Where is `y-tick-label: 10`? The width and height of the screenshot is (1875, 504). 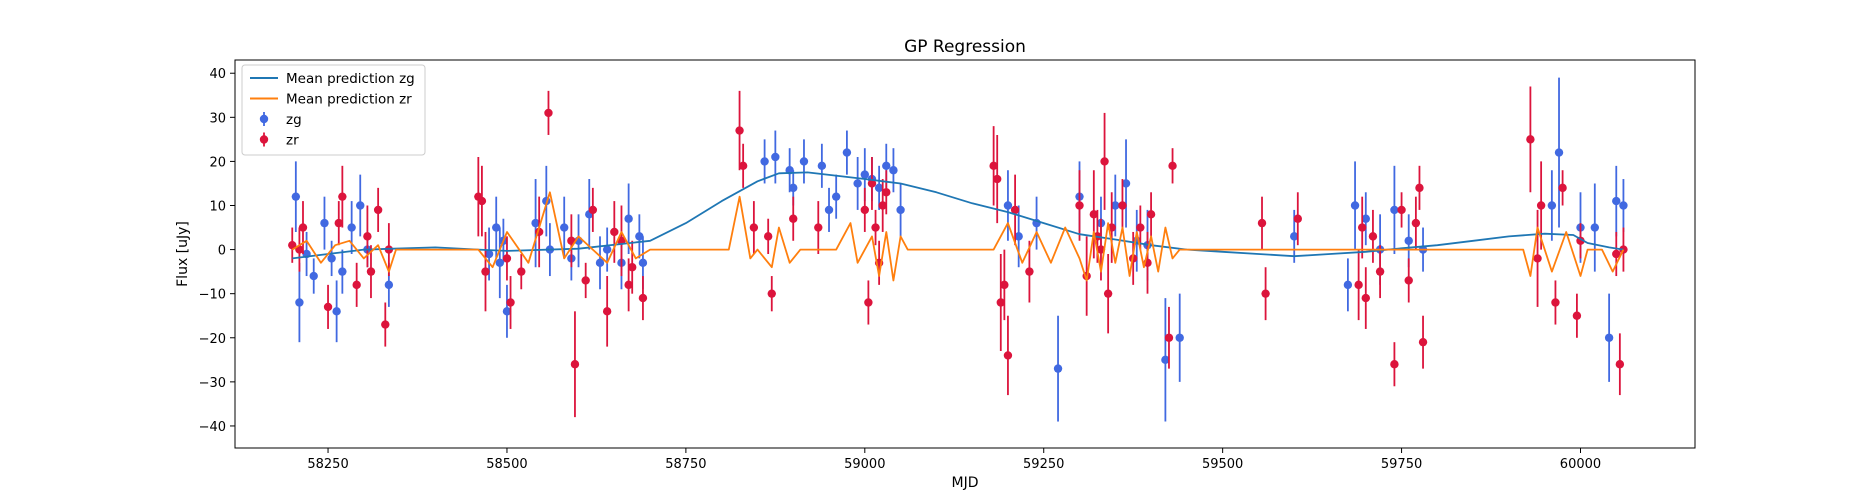
y-tick-label: 10 is located at coordinates (217, 207).